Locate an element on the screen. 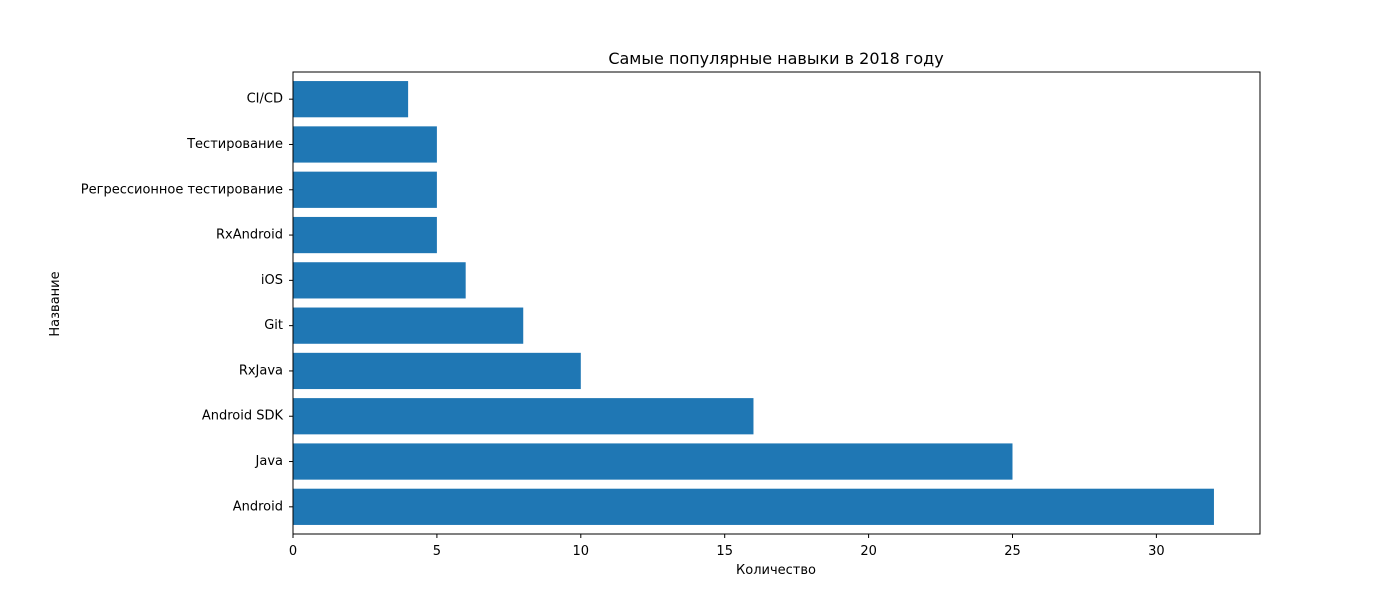 This screenshot has height=604, width=1400. y-axis-label: Название is located at coordinates (55, 303).